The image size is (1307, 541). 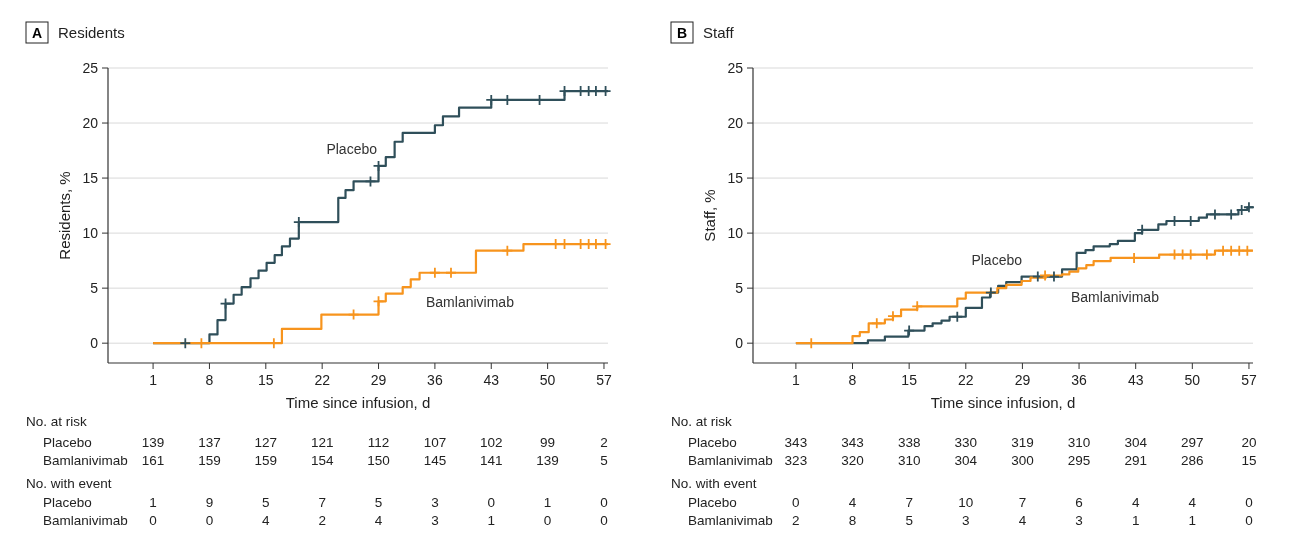 I want to click on text: 0 4 7 10 7 6 4 4 0, so click(x=1022, y=502).